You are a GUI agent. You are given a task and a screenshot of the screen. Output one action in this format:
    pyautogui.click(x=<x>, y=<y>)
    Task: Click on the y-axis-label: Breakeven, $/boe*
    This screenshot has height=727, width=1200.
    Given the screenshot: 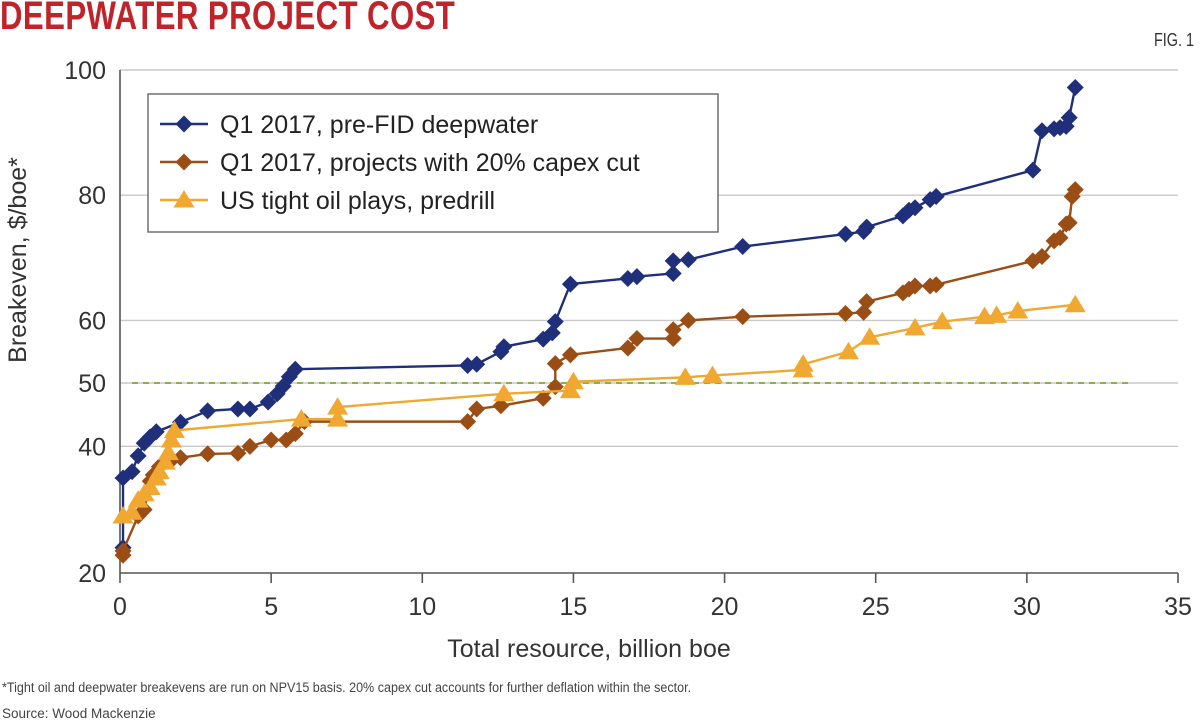 What is the action you would take?
    pyautogui.click(x=18, y=260)
    